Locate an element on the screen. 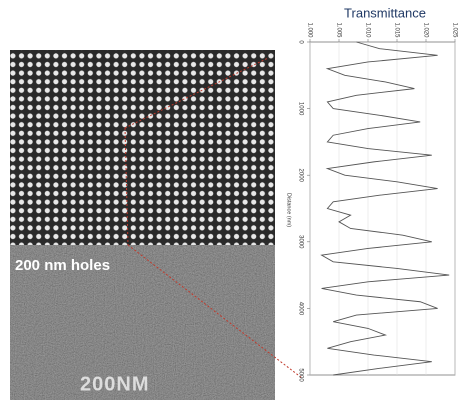 Image resolution: width=463 pixels, height=407 pixels. distance-tick-label: 0 is located at coordinates (300, 42).